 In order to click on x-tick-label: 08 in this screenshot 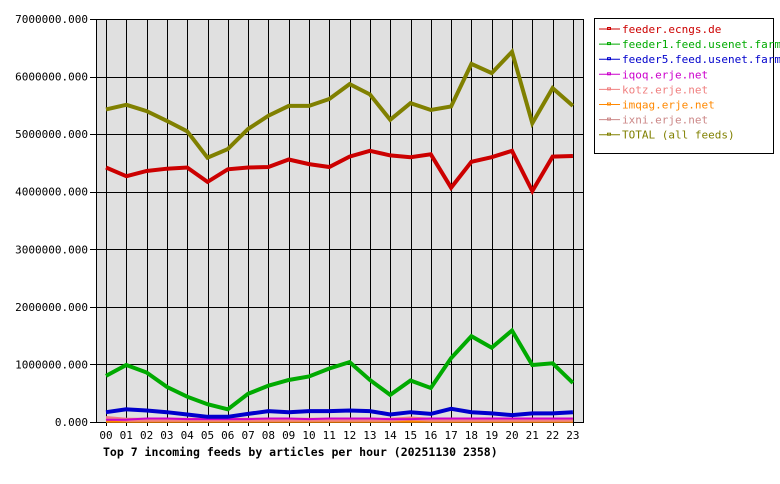, I will do `click(268, 435)`.